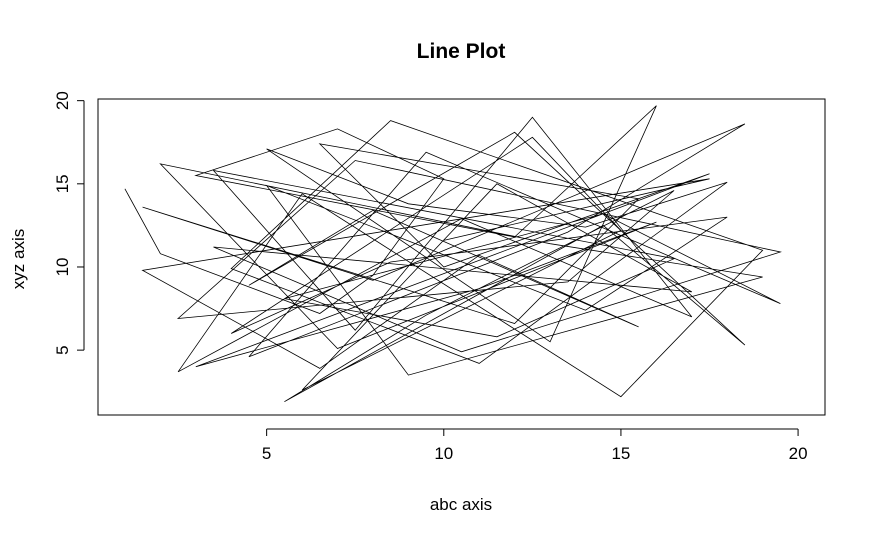  Describe the element at coordinates (461, 504) in the screenshot. I see `x-axis-label: abc axis` at that location.